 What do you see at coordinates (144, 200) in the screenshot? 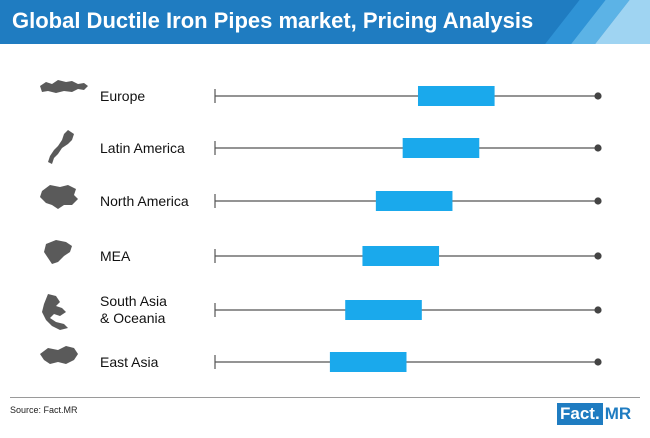
I see `region-label: North America` at bounding box center [144, 200].